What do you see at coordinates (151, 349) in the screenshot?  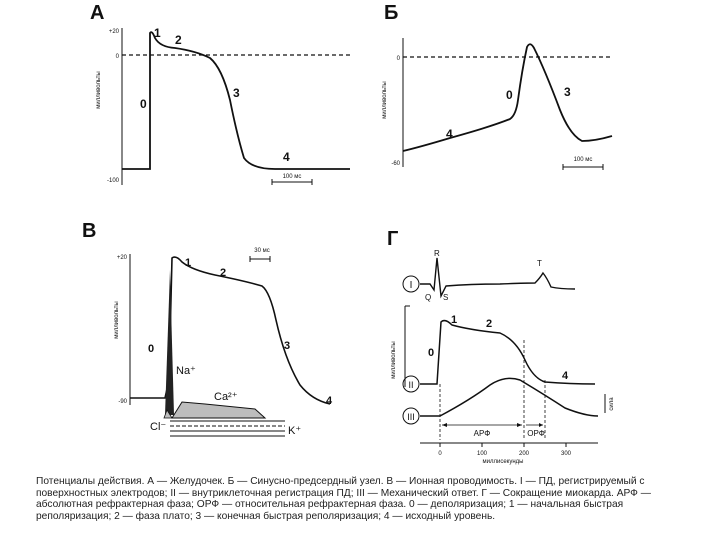 I see `panel-v-phase-0: 0` at bounding box center [151, 349].